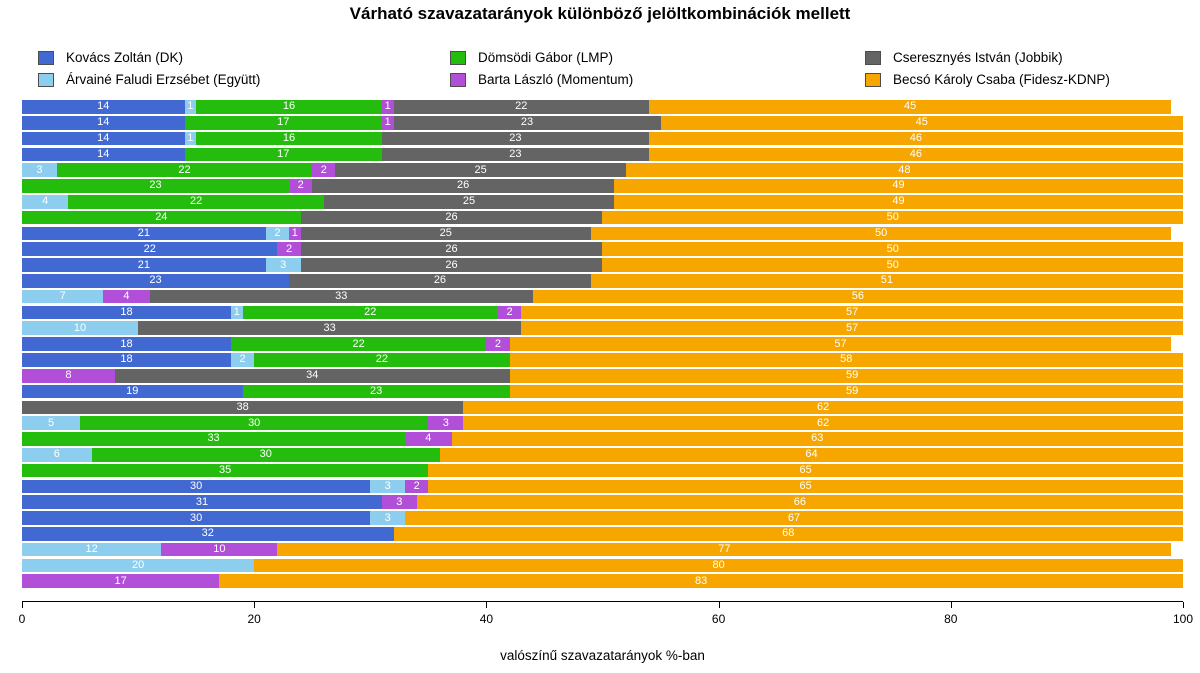  Describe the element at coordinates (602, 455) in the screenshot. I see `bar-row: 6 30 64` at that location.